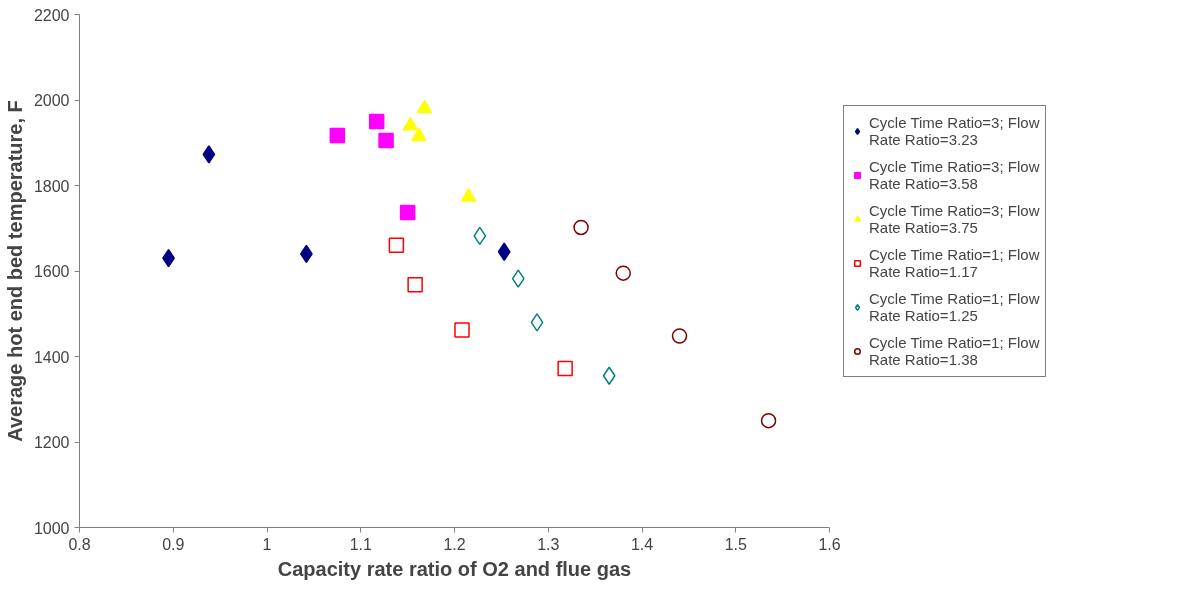 The width and height of the screenshot is (1179, 613). I want to click on legend-label: Cycle Time Ratio=1; Flow Rate Ratio=1.38, so click(954, 351).